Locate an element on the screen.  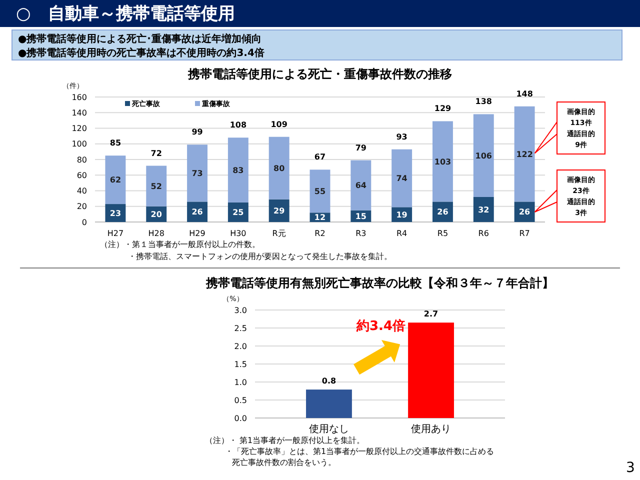
y-tick-label: 20 is located at coordinates (81, 207).